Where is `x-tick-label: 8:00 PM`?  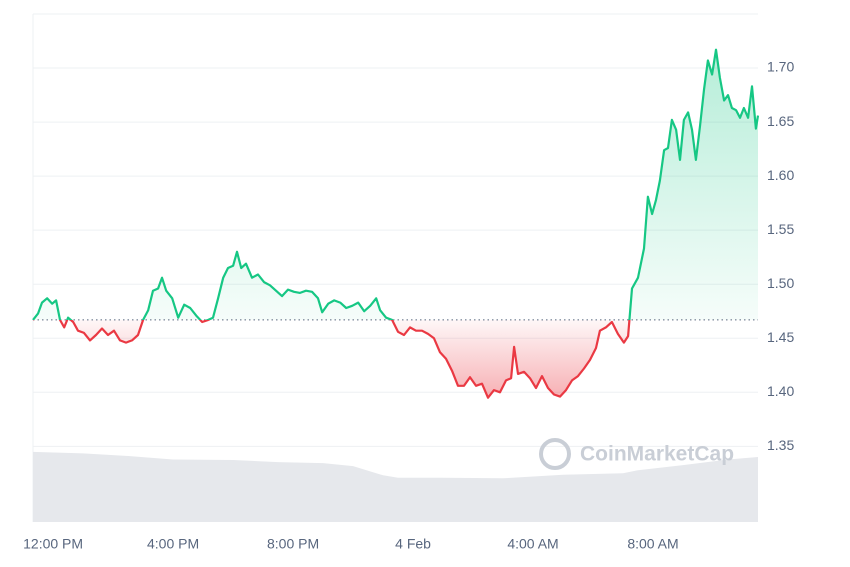
x-tick-label: 8:00 PM is located at coordinates (293, 544).